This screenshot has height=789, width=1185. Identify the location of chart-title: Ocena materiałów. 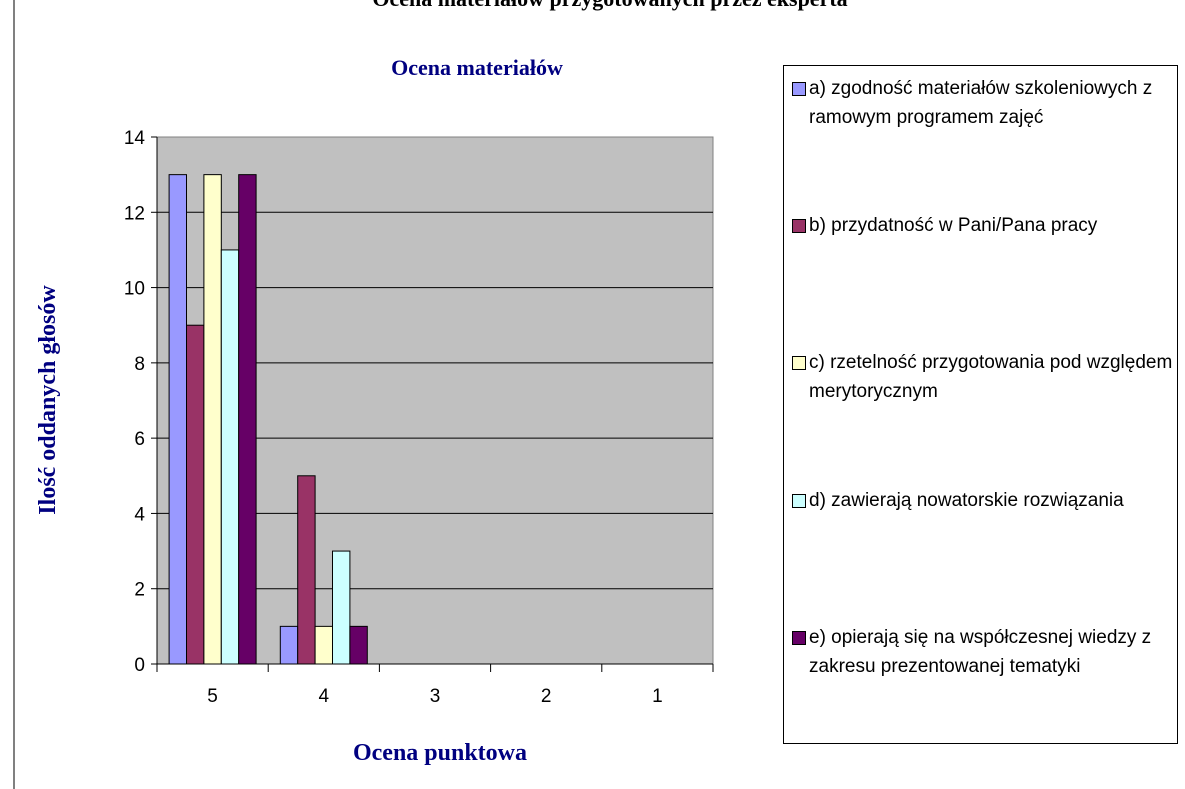
(477, 67).